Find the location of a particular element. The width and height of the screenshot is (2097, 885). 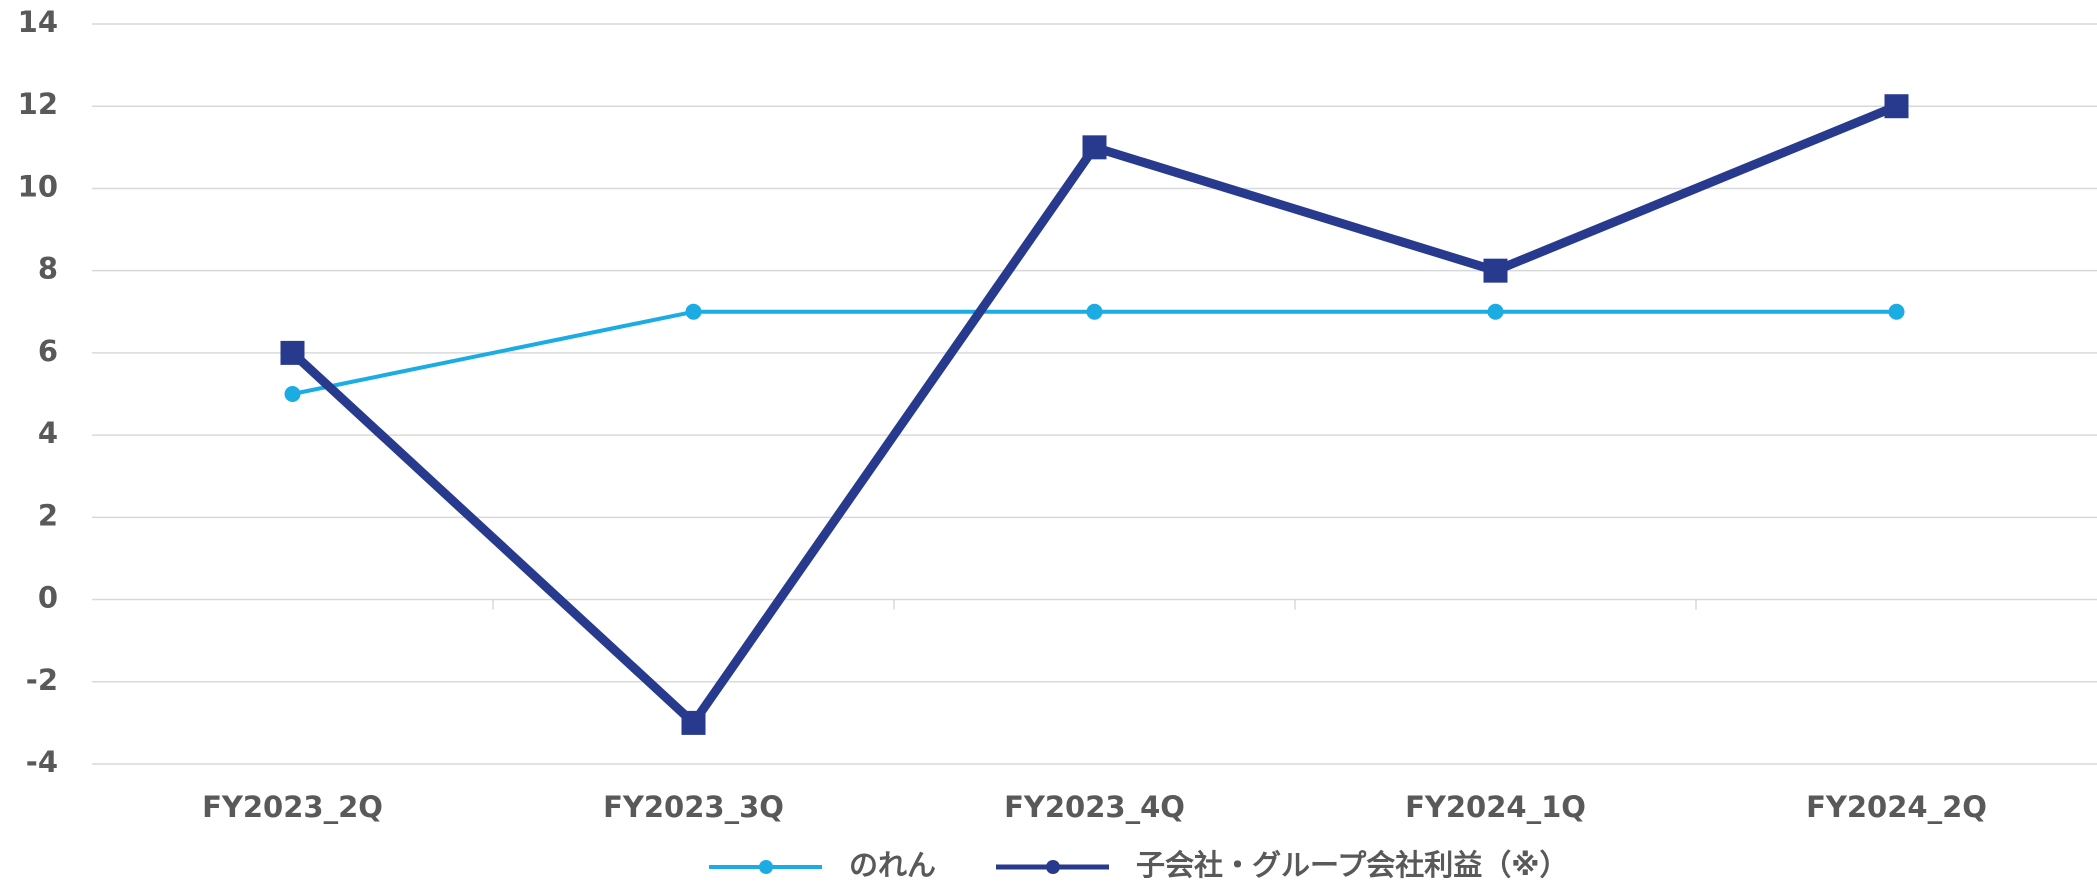

y-tick-label: 12 is located at coordinates (38, 104).